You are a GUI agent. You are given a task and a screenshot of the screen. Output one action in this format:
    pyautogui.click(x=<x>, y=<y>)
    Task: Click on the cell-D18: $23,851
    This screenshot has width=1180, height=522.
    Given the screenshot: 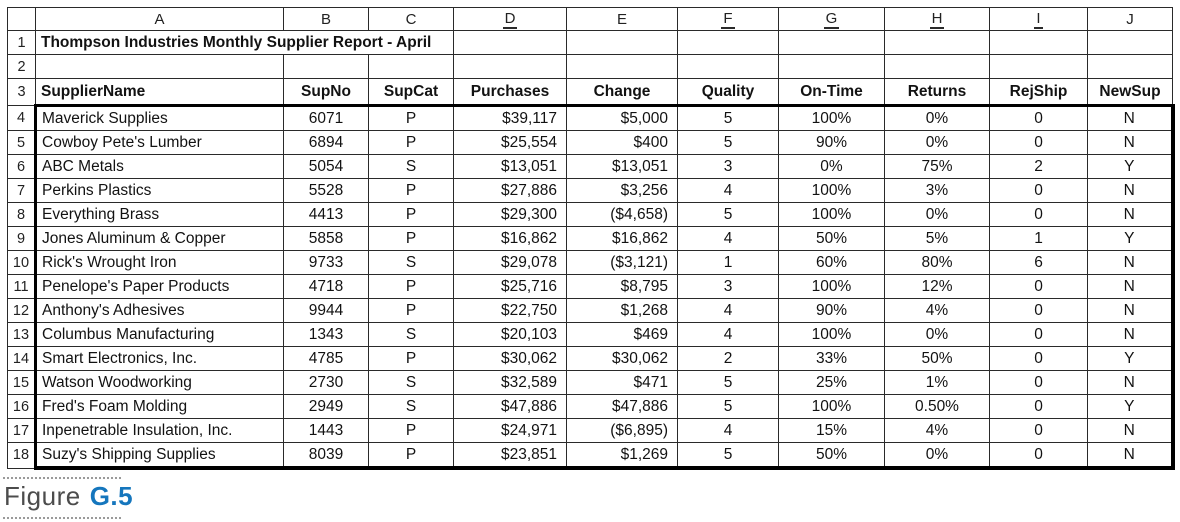 What is the action you would take?
    pyautogui.click(x=510, y=456)
    